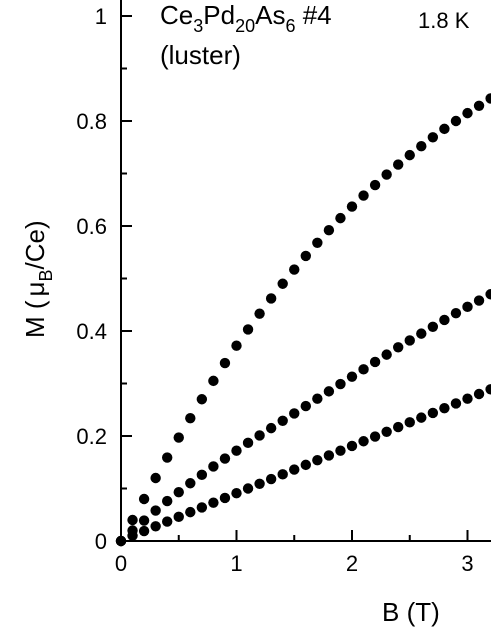 This screenshot has width=491, height=635. Describe the element at coordinates (290, 26) in the screenshot. I see `formula-part: 6` at that location.